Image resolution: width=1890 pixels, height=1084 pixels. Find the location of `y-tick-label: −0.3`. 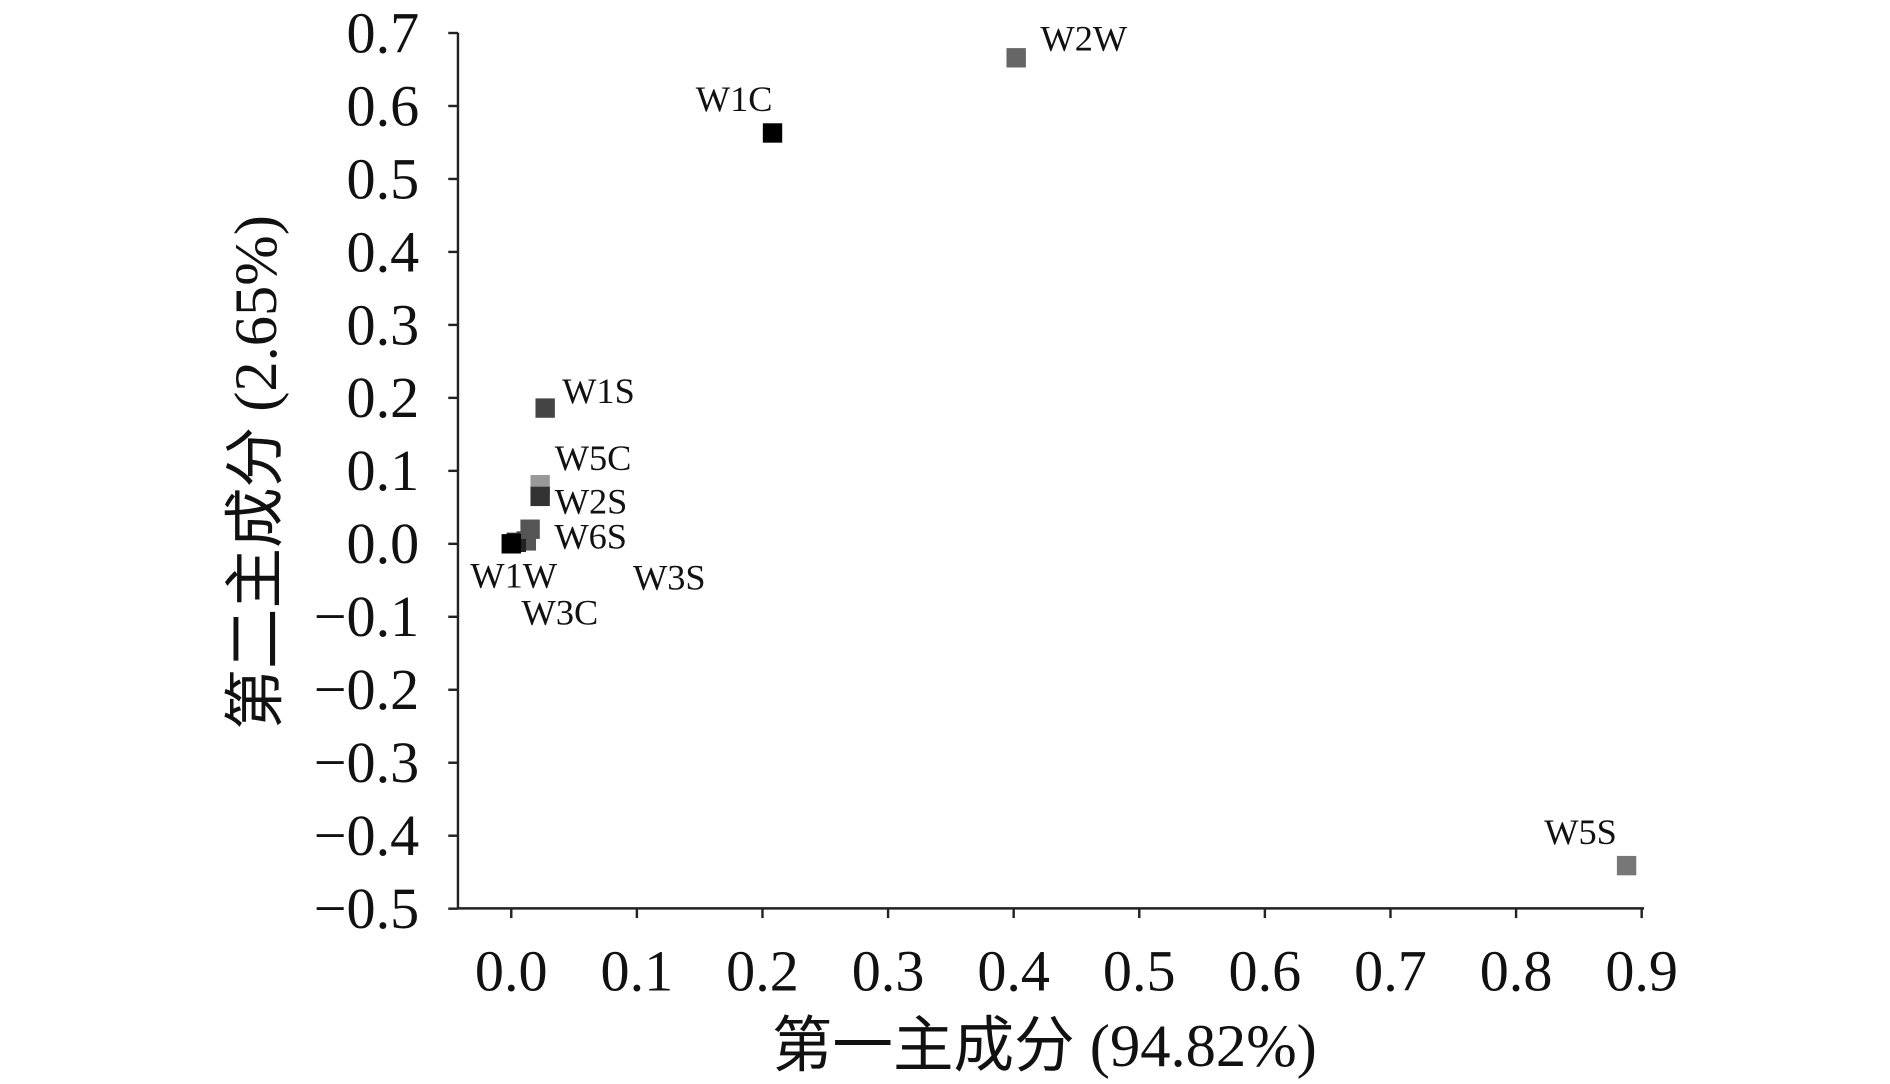

y-tick-label: −0.3 is located at coordinates (366, 762).